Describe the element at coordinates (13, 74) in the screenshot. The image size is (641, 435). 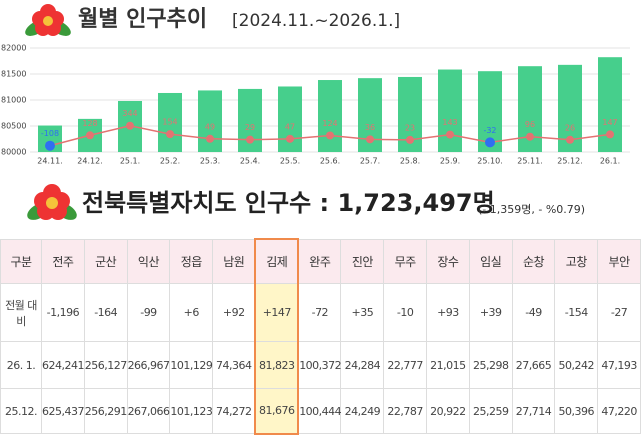
I see `y-tick-label: 81500` at that location.